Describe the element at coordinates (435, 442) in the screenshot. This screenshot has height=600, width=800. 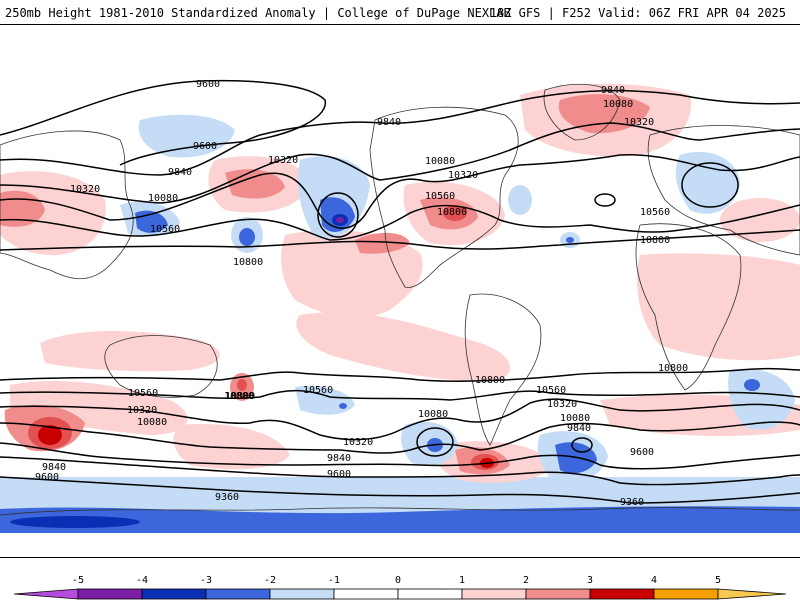
I see `contour-cutoff-spac` at that location.